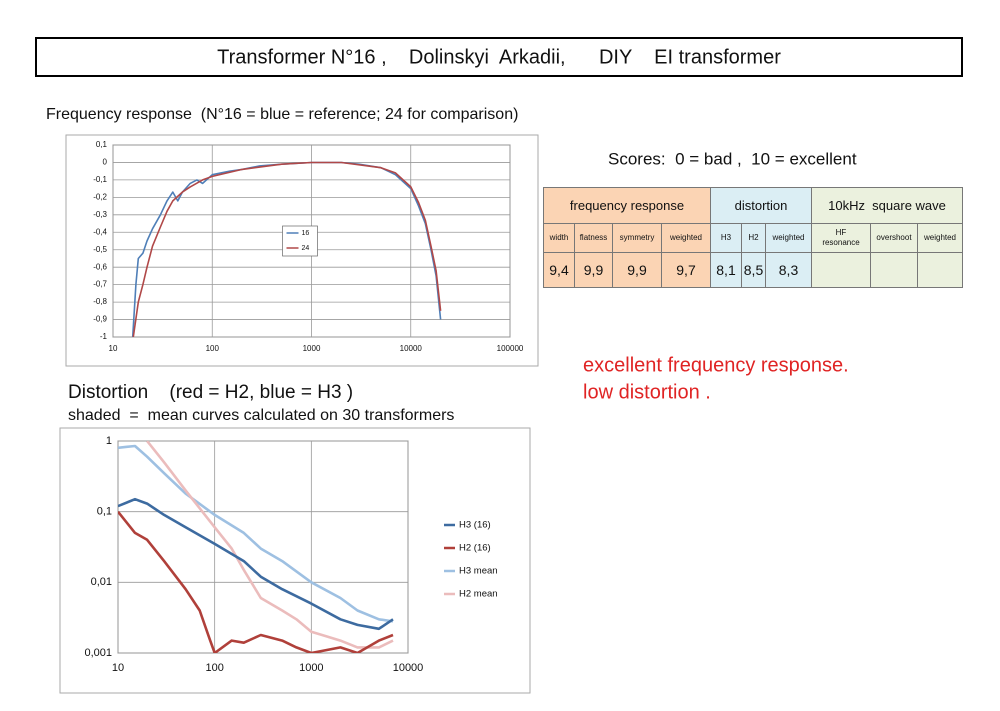 The image size is (1000, 711). What do you see at coordinates (686, 270) in the screenshot?
I see `score: 9,7` at bounding box center [686, 270].